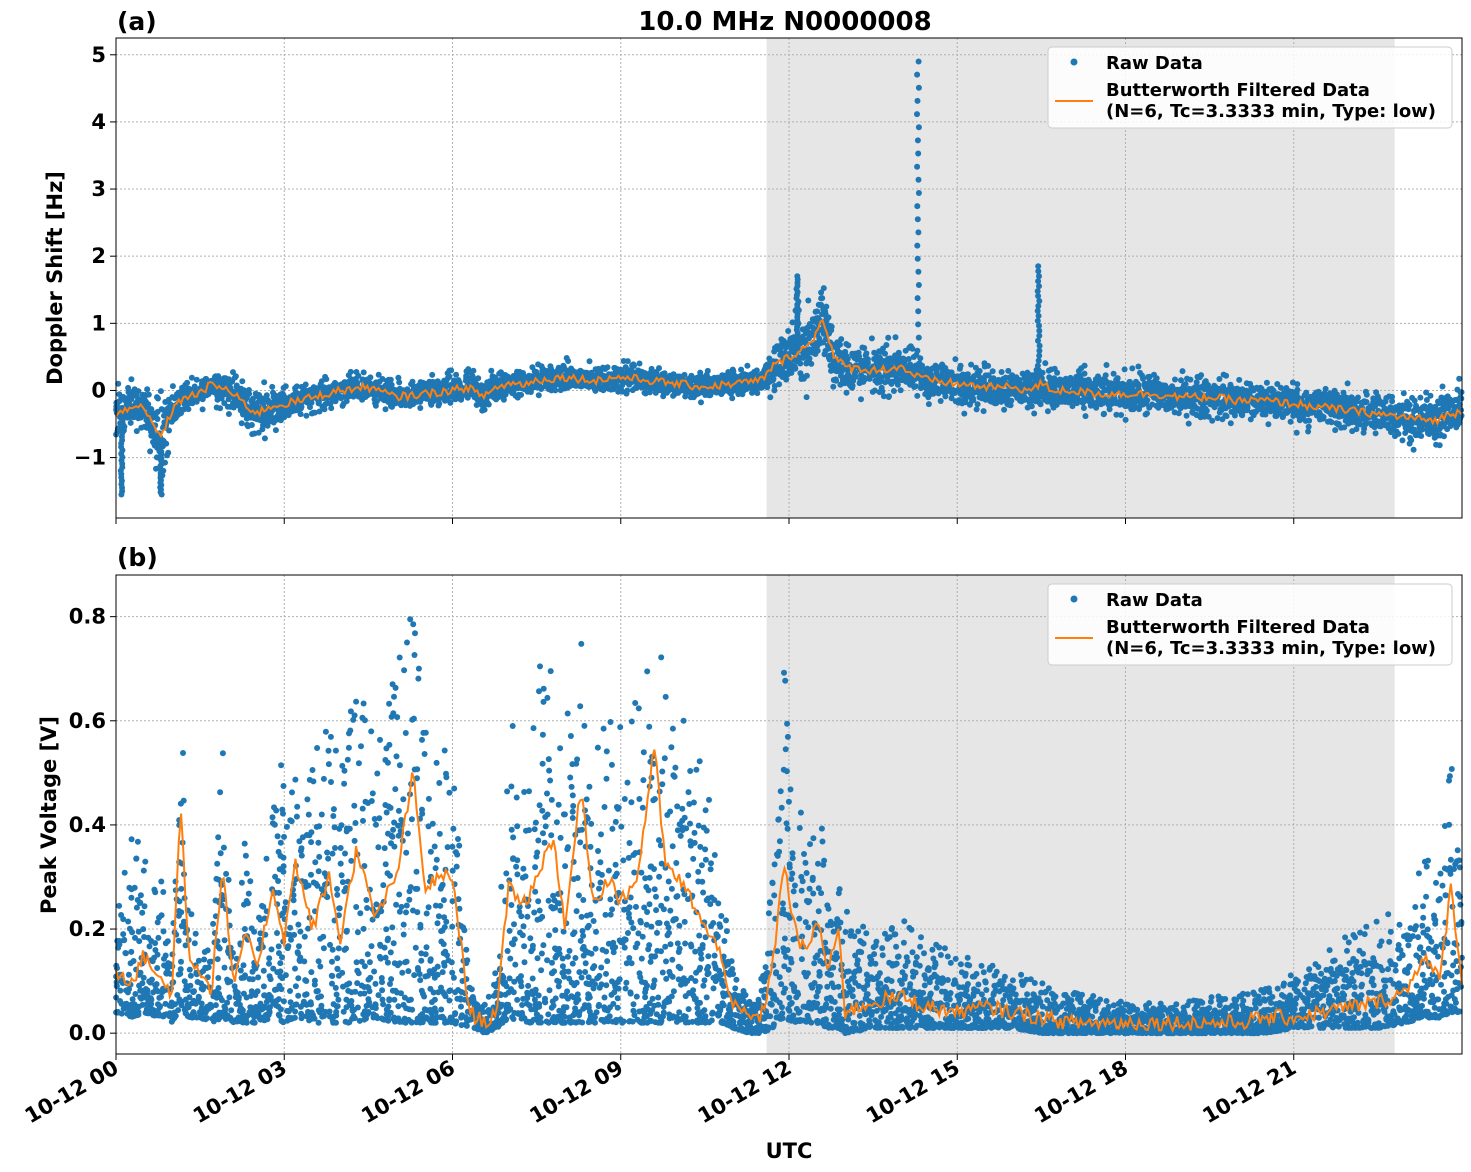 The width and height of the screenshot is (1471, 1172). Describe the element at coordinates (98, 55) in the screenshot. I see `y-tick-label: 5` at that location.